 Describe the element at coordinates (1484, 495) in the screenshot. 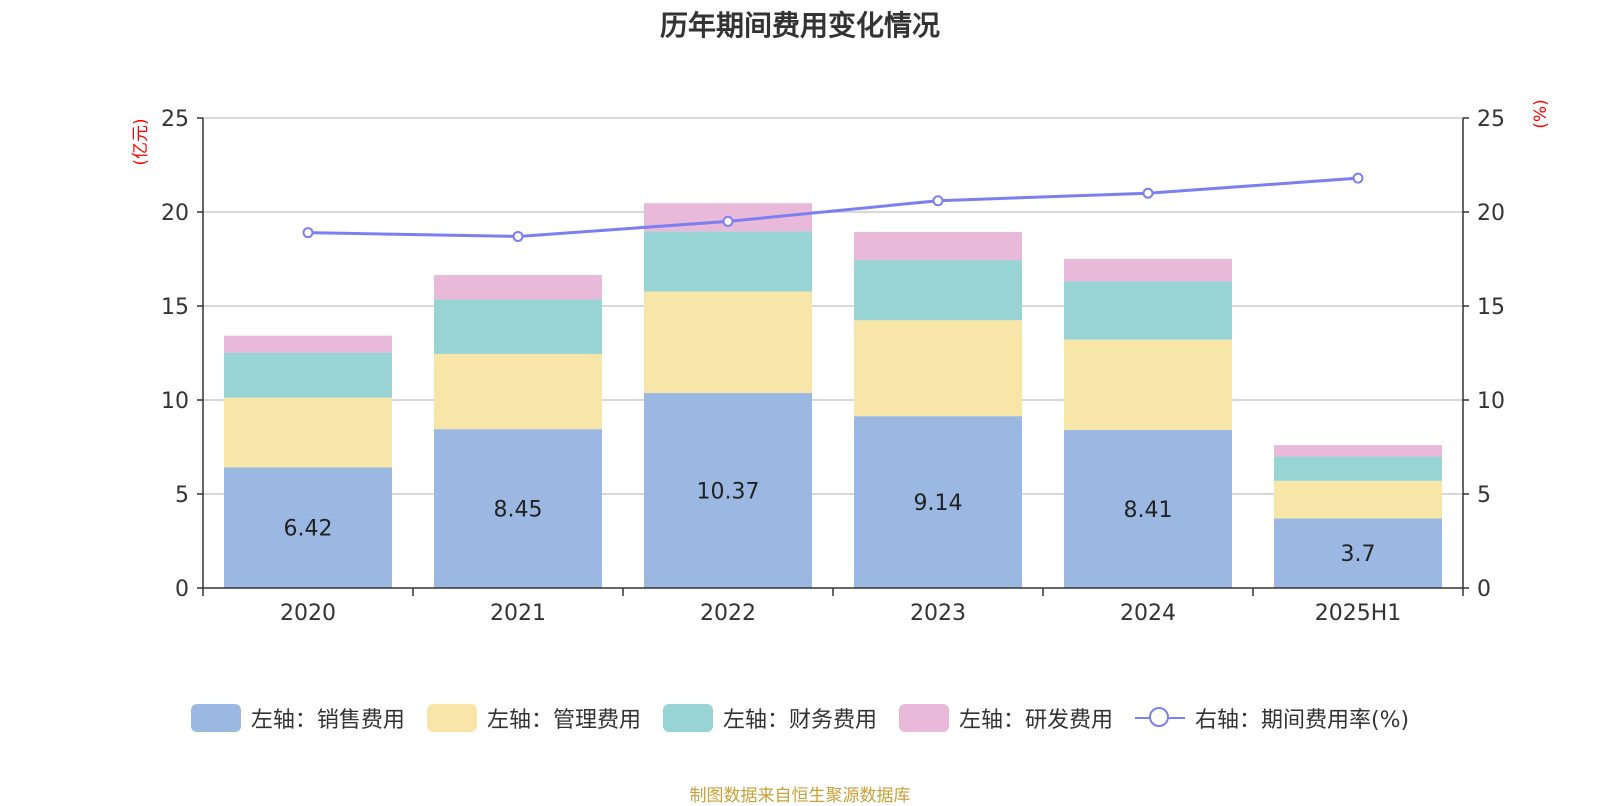

I see `right-tick-label: 5` at that location.